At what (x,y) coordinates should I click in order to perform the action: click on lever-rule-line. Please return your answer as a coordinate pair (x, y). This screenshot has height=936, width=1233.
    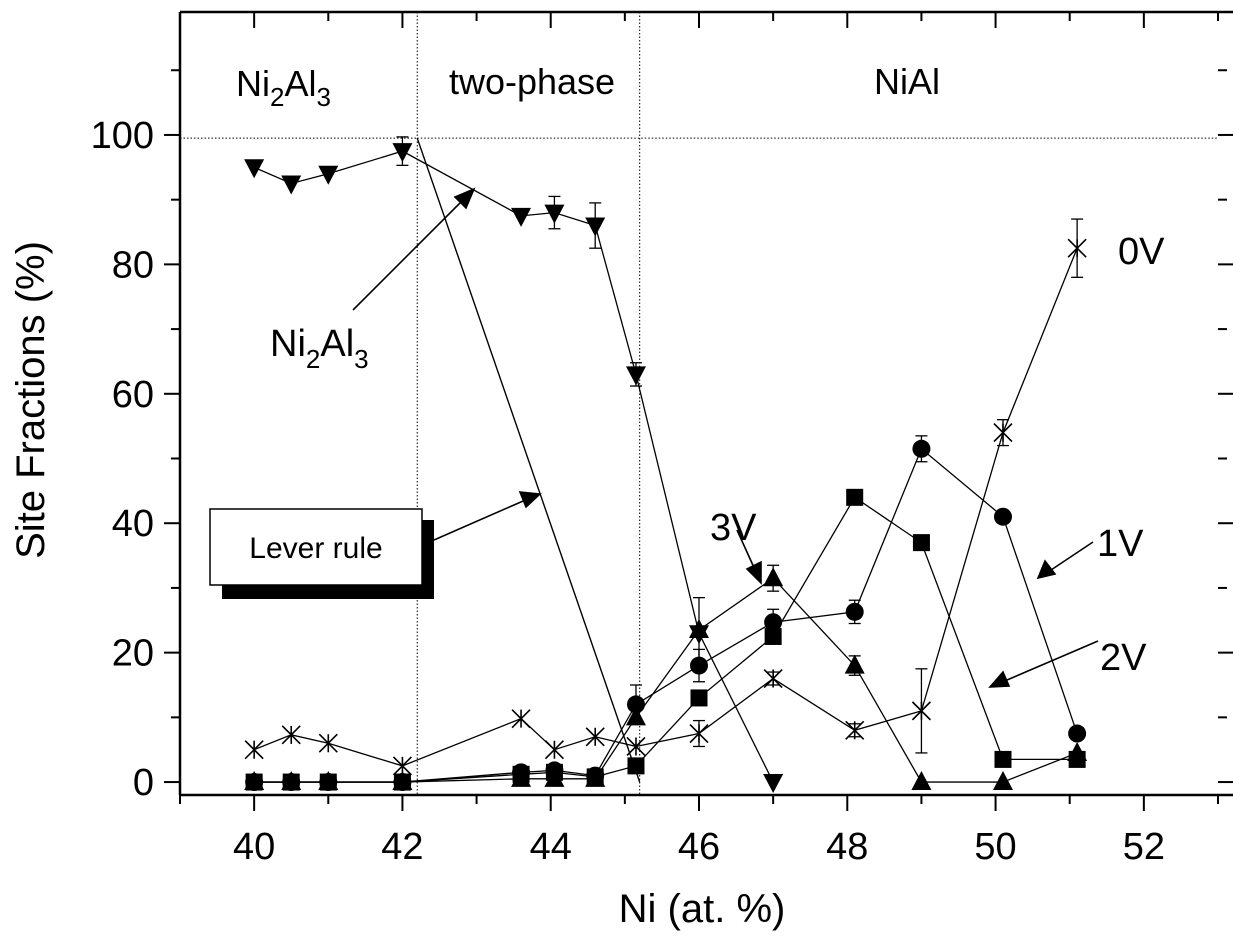
    Looking at the image, I should click on (528, 460).